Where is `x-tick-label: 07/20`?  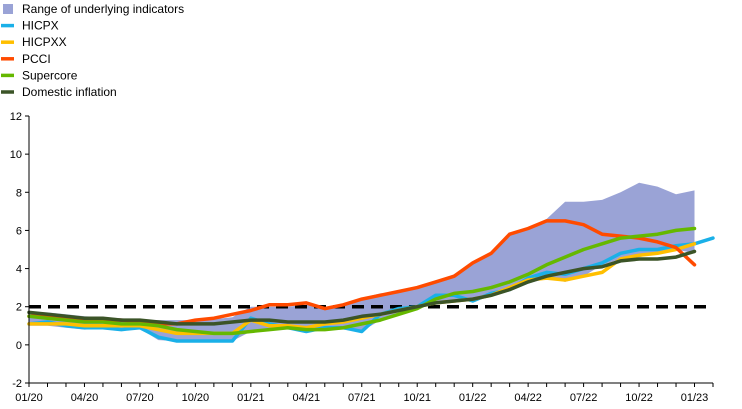 x-tick-label: 07/20 is located at coordinates (140, 398).